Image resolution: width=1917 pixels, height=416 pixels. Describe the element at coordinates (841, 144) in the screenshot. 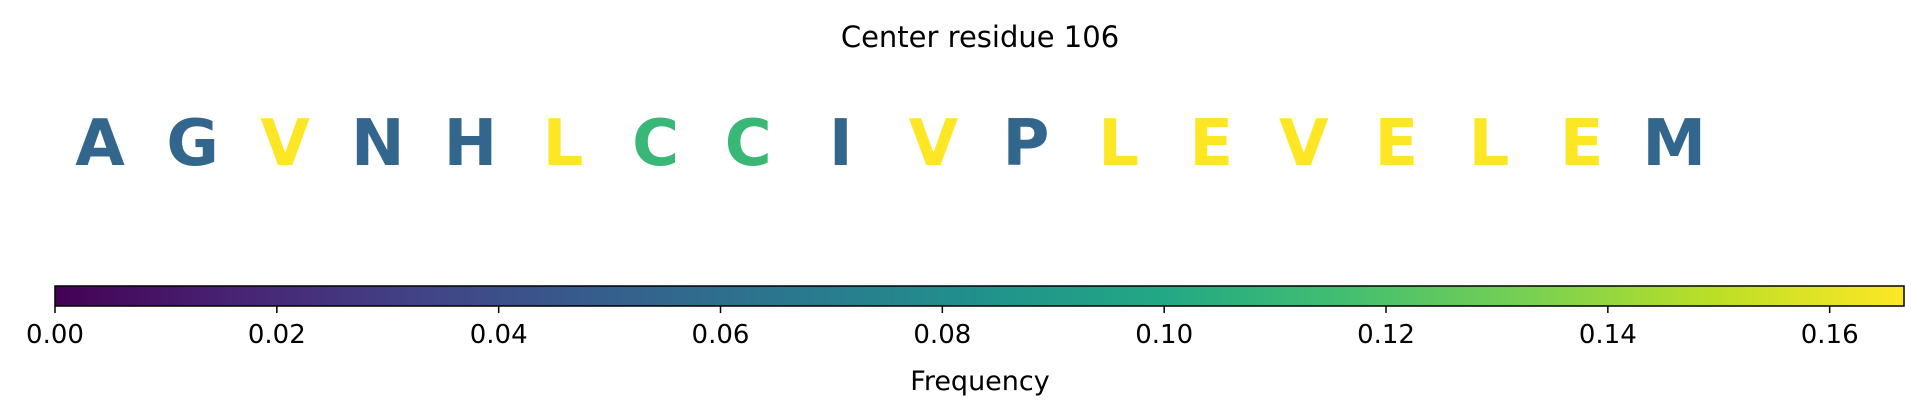

I see `residue-letter: I` at that location.